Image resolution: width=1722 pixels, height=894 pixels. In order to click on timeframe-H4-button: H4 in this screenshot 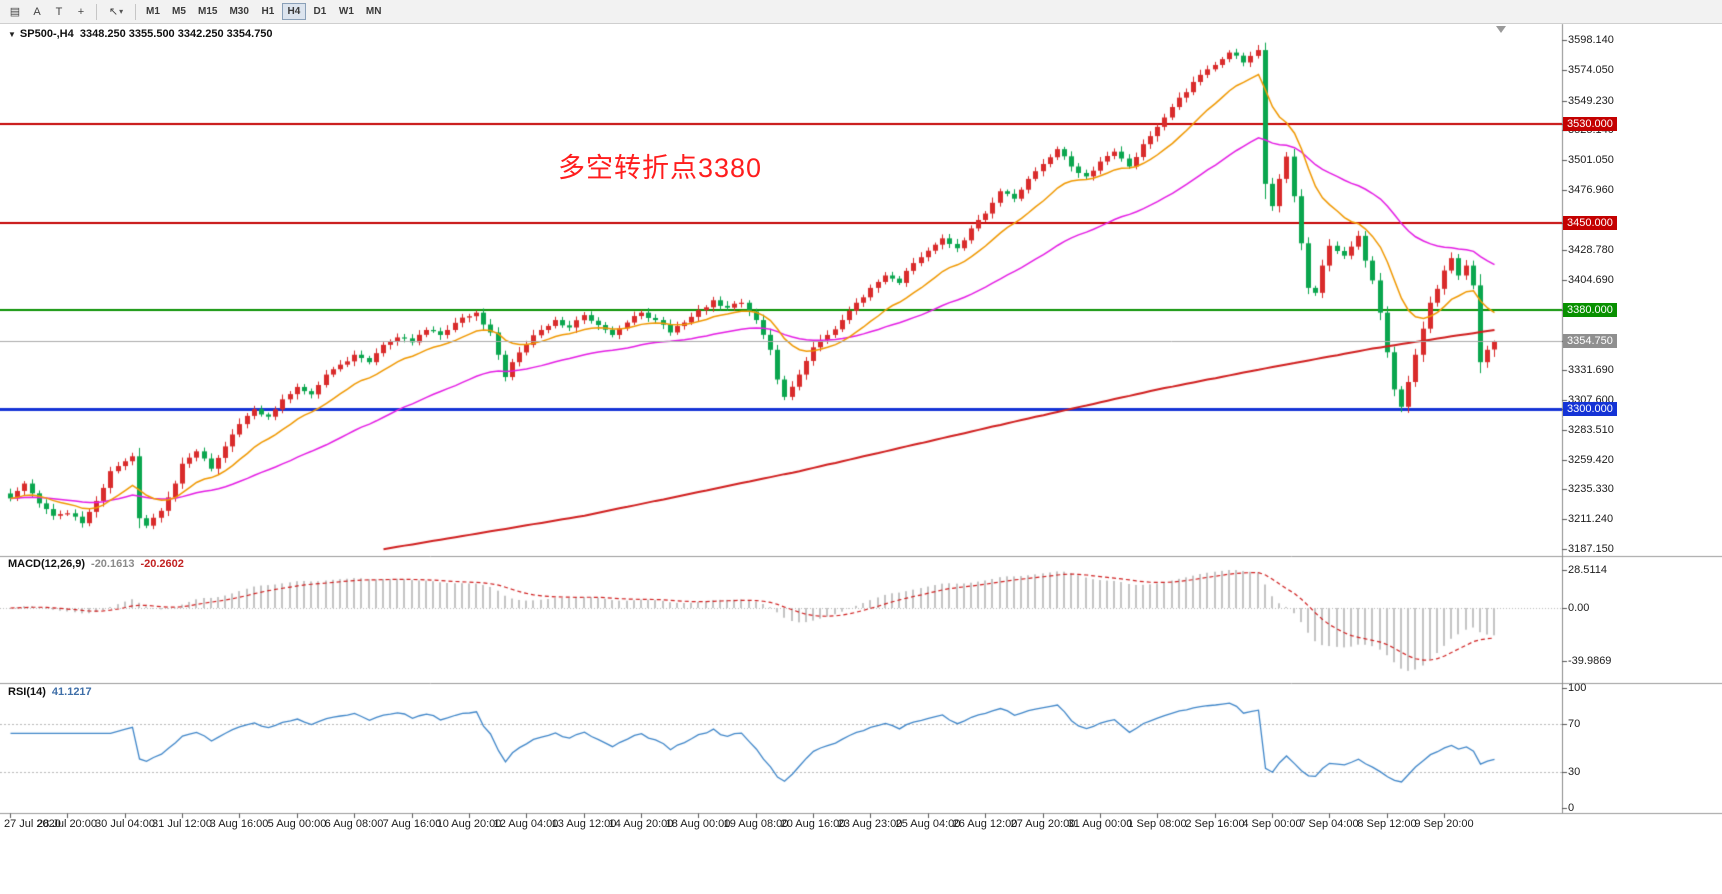, I will do `click(293, 11)`.